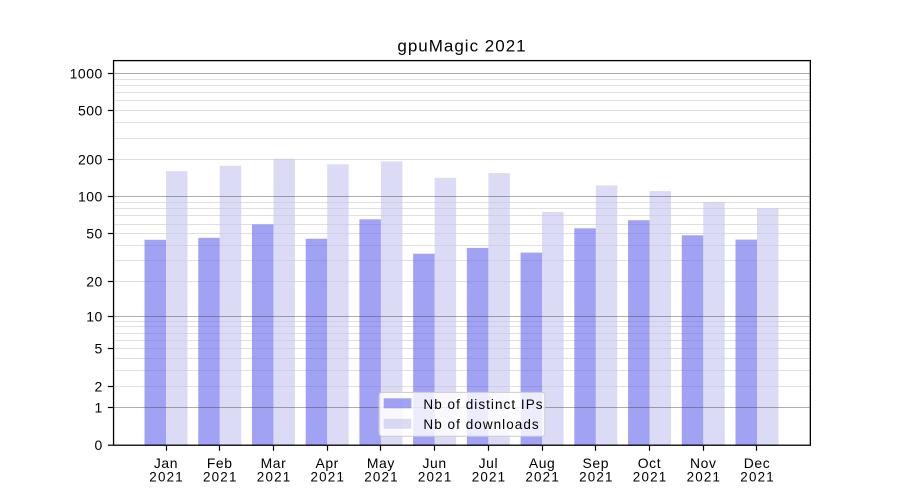 This screenshot has height=500, width=900. What do you see at coordinates (703, 463) in the screenshot?
I see `svg-text: Nov` at bounding box center [703, 463].